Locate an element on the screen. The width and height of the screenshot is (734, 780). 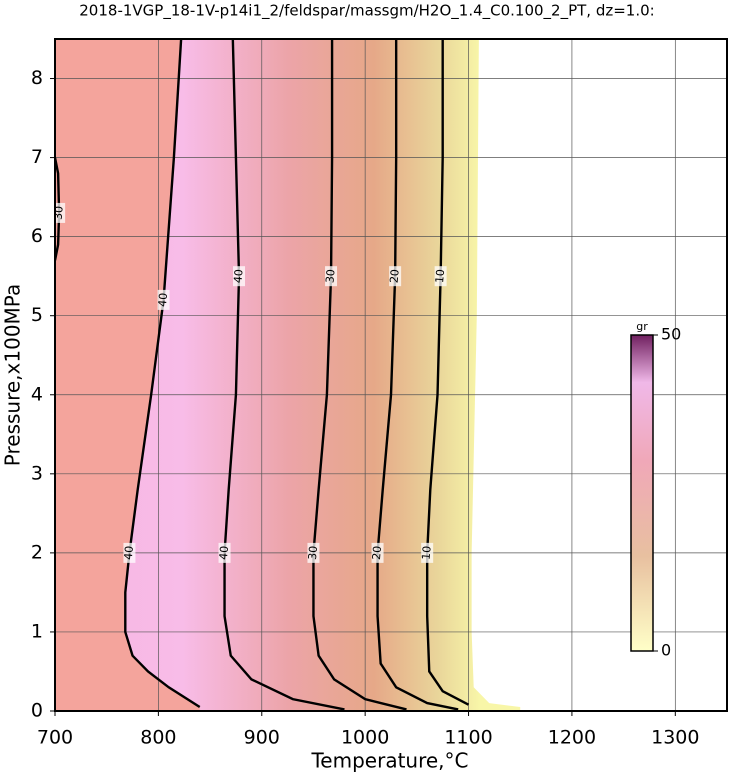
colorbar-label: gr is located at coordinates (642, 326).